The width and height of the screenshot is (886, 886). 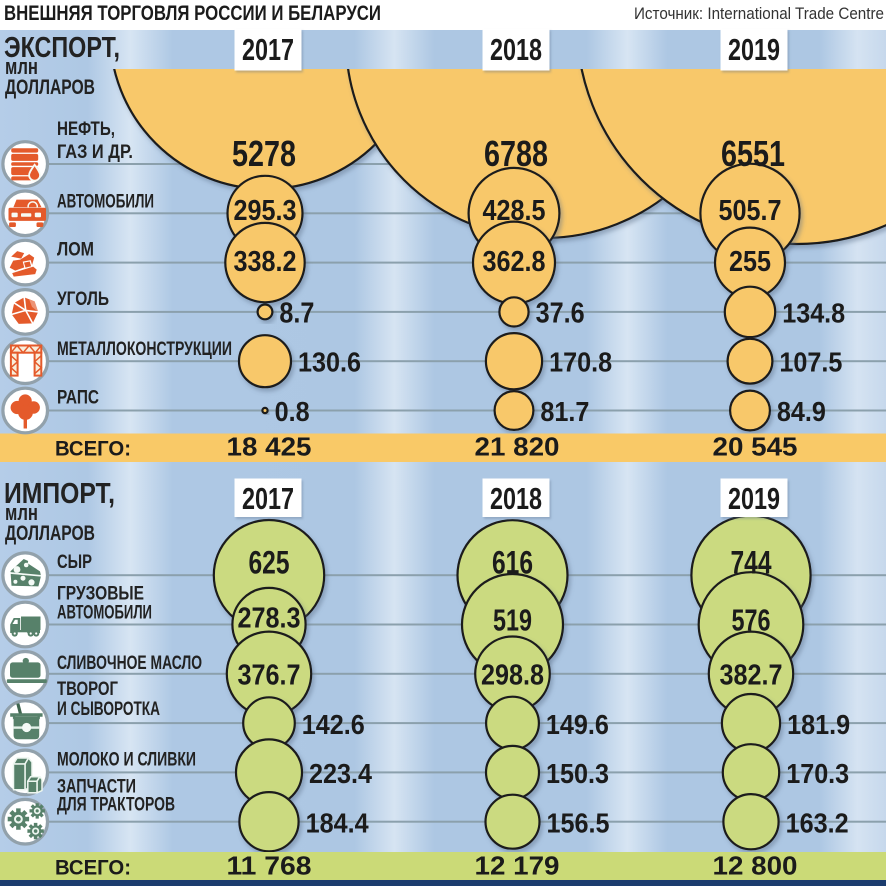 I want to click on svg-text: 170.3, so click(x=817, y=773).